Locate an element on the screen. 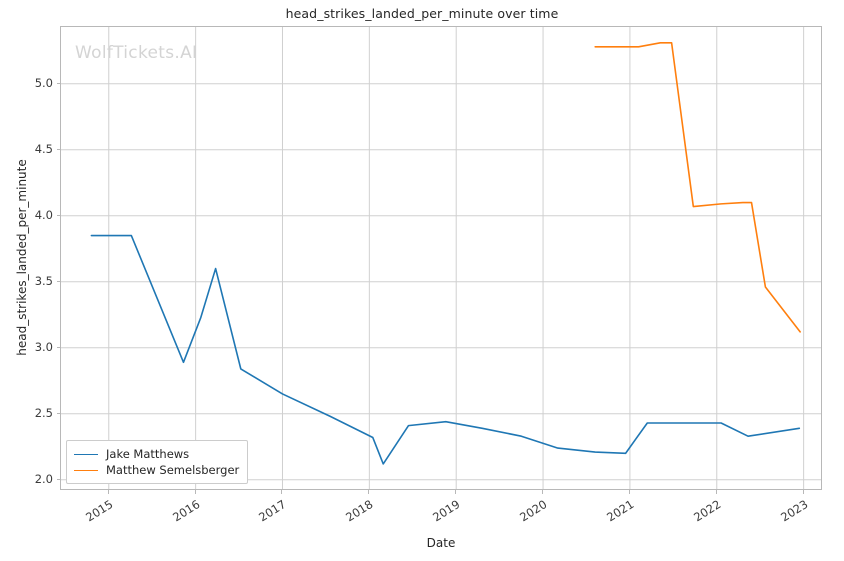 This screenshot has width=844, height=561. y-tick-label: 5.0 is located at coordinates (43, 82).